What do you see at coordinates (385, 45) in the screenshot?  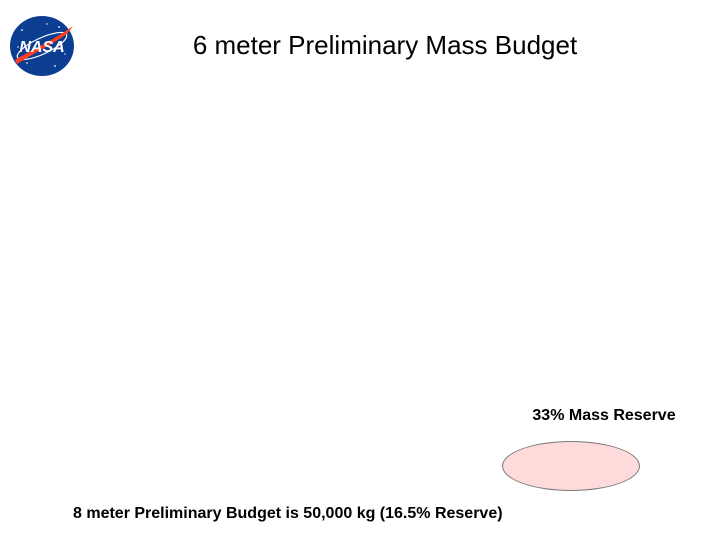 I see `page-title: 6 meter Preliminary Mass Budget` at bounding box center [385, 45].